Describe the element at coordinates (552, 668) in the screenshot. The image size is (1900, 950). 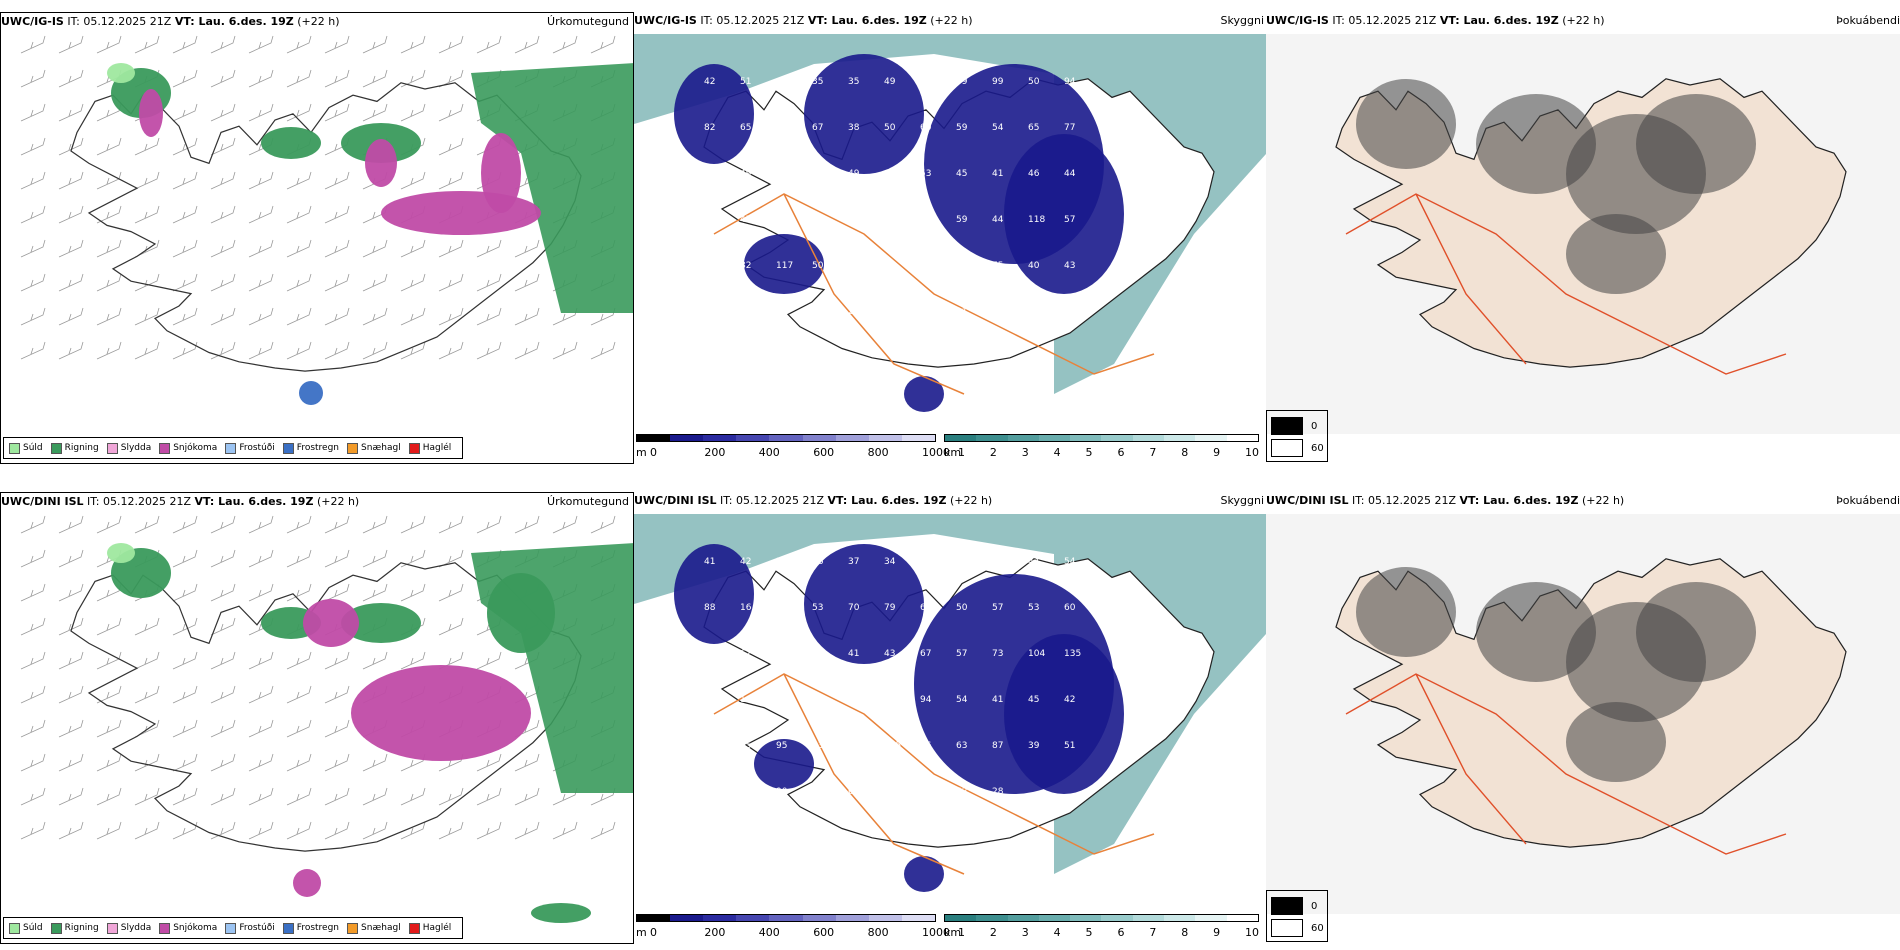
I see `rain-area` at that location.